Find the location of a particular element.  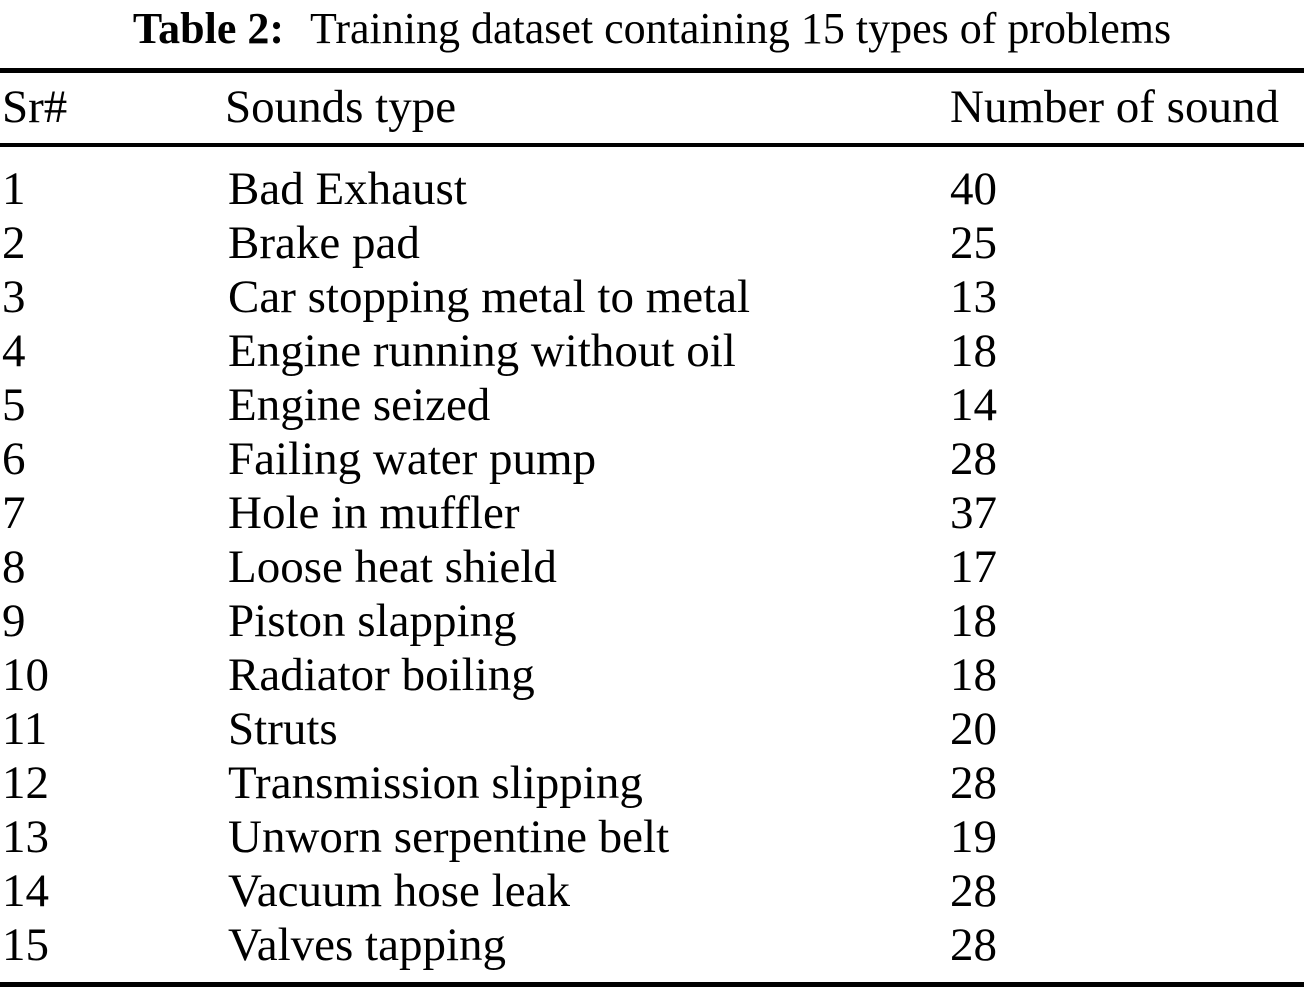

cell-sr: 14 is located at coordinates (25, 891).